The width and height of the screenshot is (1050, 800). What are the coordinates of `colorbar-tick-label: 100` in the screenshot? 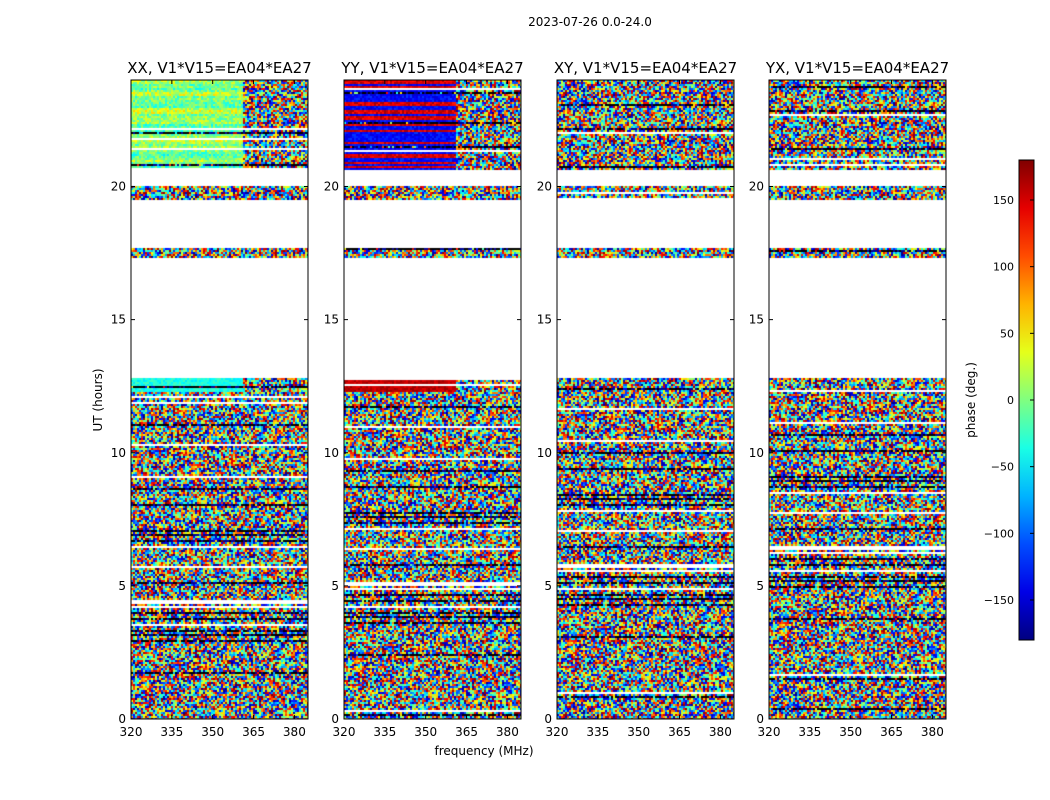 It's located at (1003, 267).